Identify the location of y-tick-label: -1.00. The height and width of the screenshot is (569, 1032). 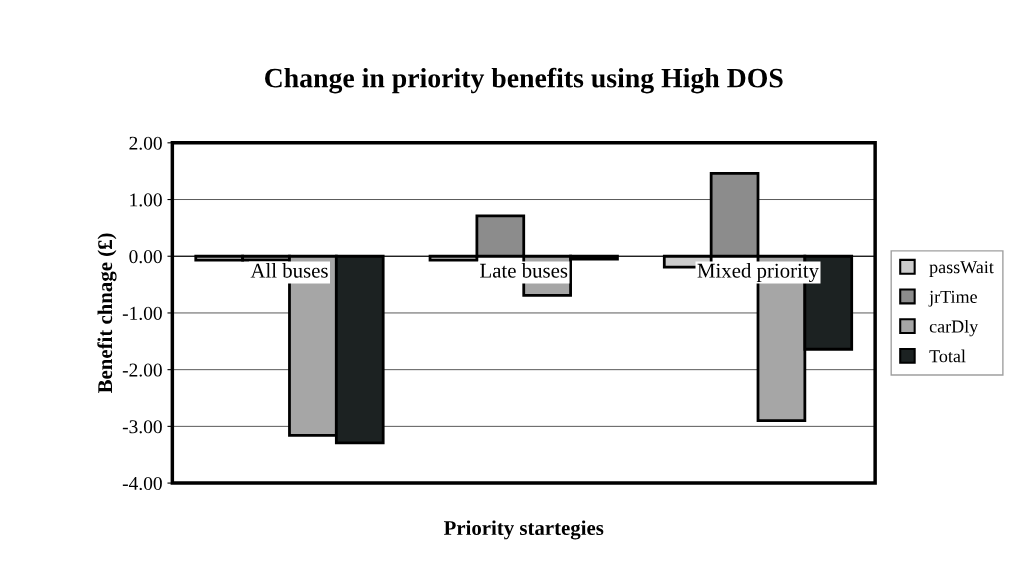
(142, 313).